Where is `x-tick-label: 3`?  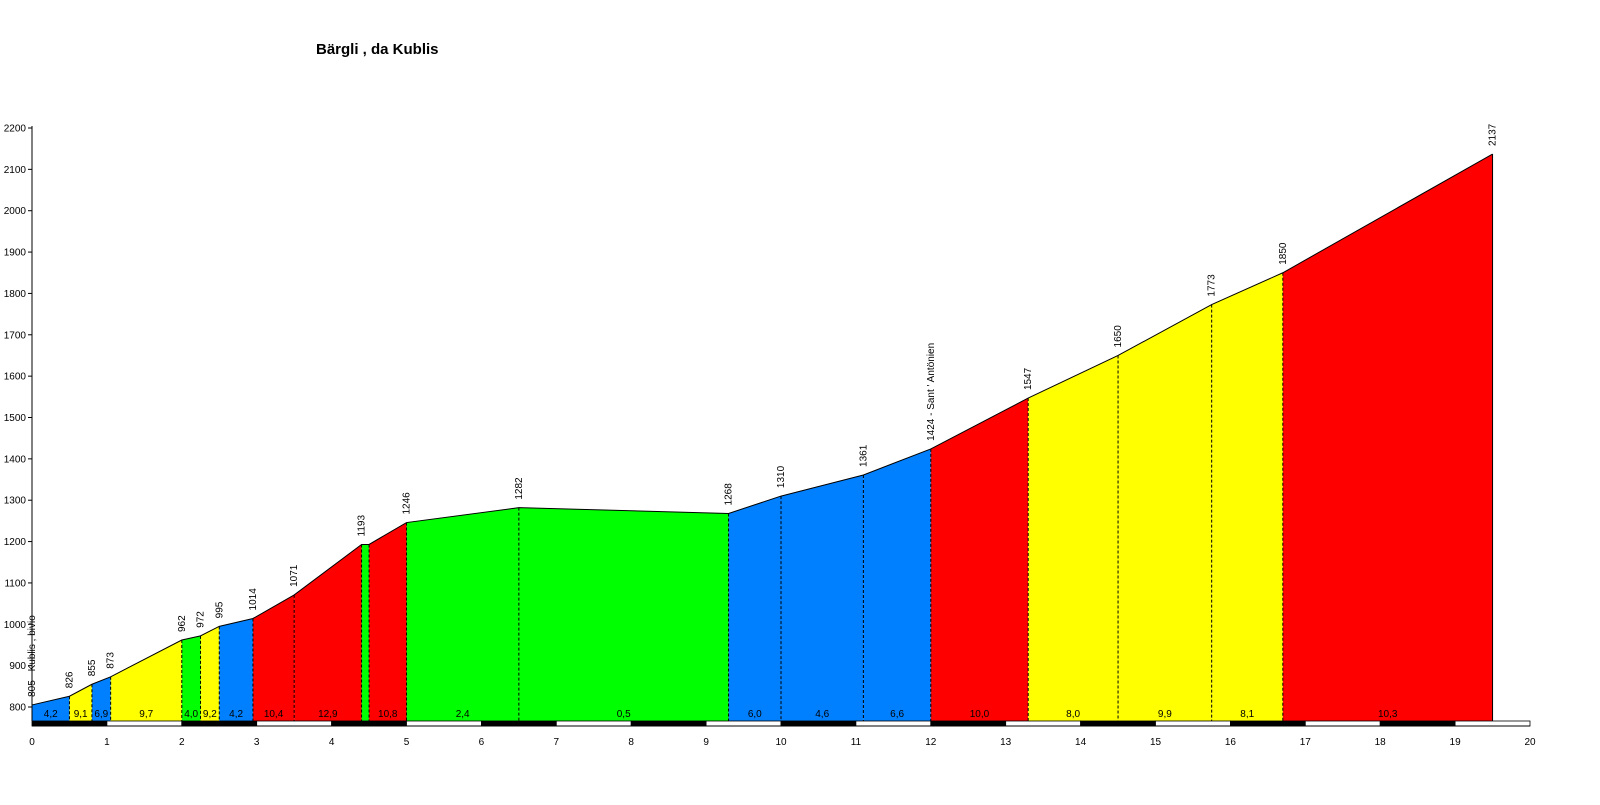 x-tick-label: 3 is located at coordinates (257, 742).